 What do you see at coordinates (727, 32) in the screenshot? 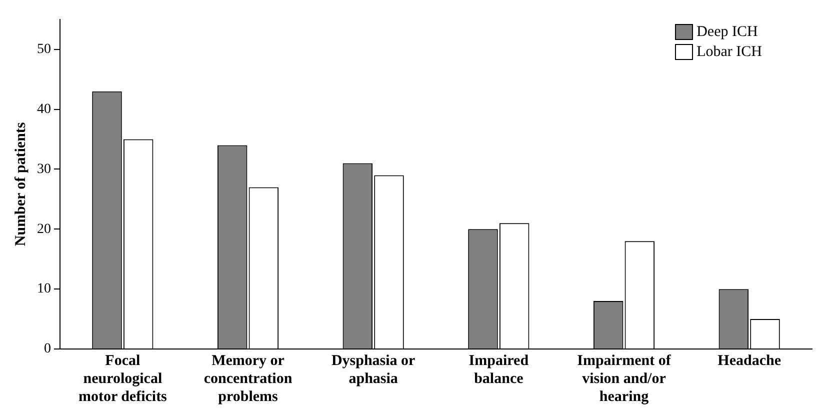
I see `legend-label: Deep ICH` at bounding box center [727, 32].